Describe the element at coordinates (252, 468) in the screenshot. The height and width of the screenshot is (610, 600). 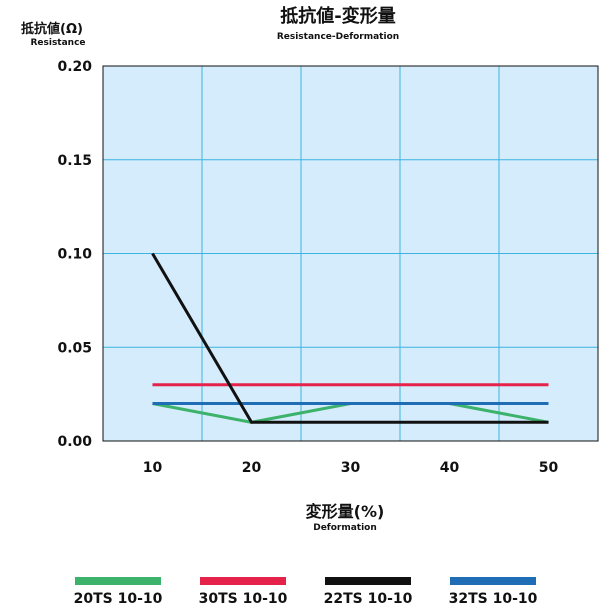
I see `x-tick-label: 20` at that location.